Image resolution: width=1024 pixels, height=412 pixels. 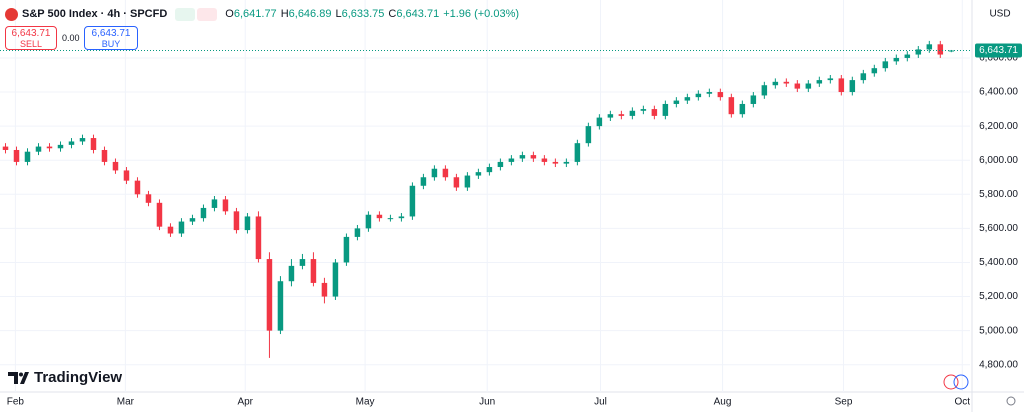 I want to click on sell-label: SELL, so click(x=31, y=44).